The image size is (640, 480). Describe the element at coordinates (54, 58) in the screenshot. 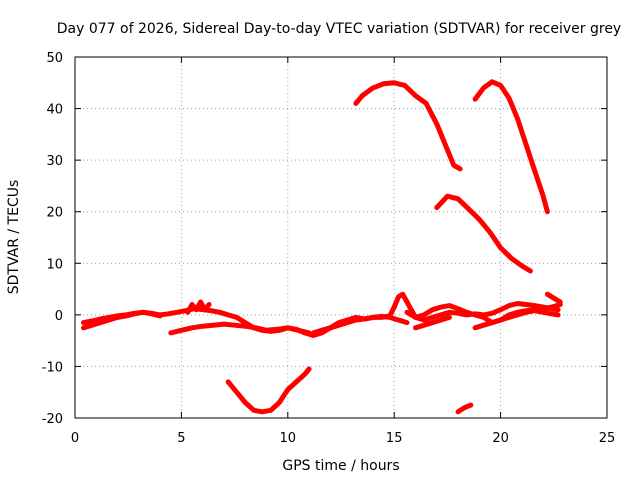

I see `y-tick-label: 50` at that location.